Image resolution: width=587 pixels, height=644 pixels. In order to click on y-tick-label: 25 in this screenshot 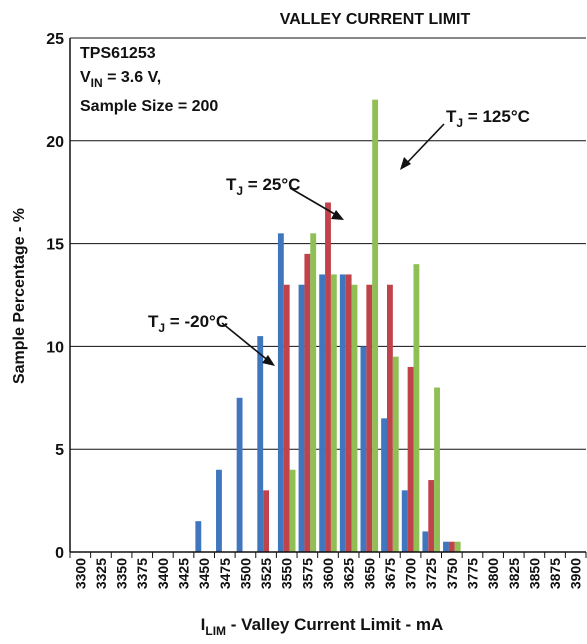, I will do `click(55, 39)`.